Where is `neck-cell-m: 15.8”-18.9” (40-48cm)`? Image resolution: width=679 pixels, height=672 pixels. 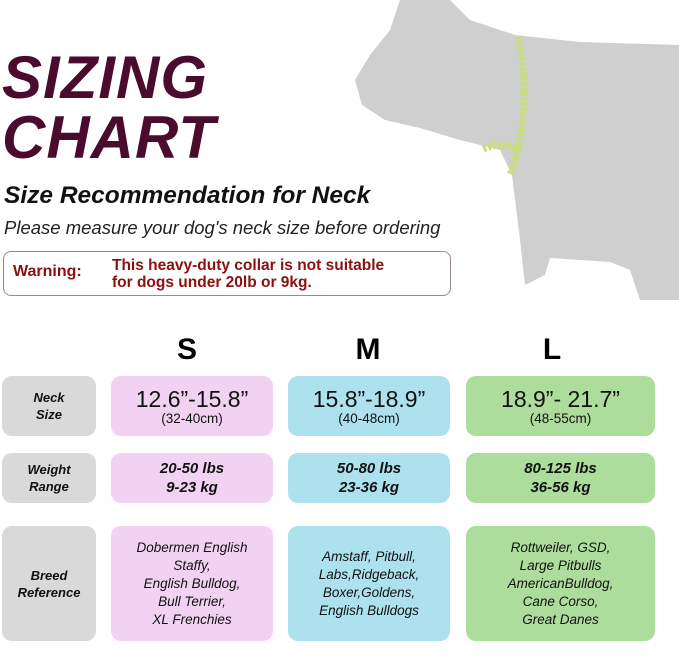
neck-cell-m: 15.8”-18.9” (40-48cm) is located at coordinates (369, 406).